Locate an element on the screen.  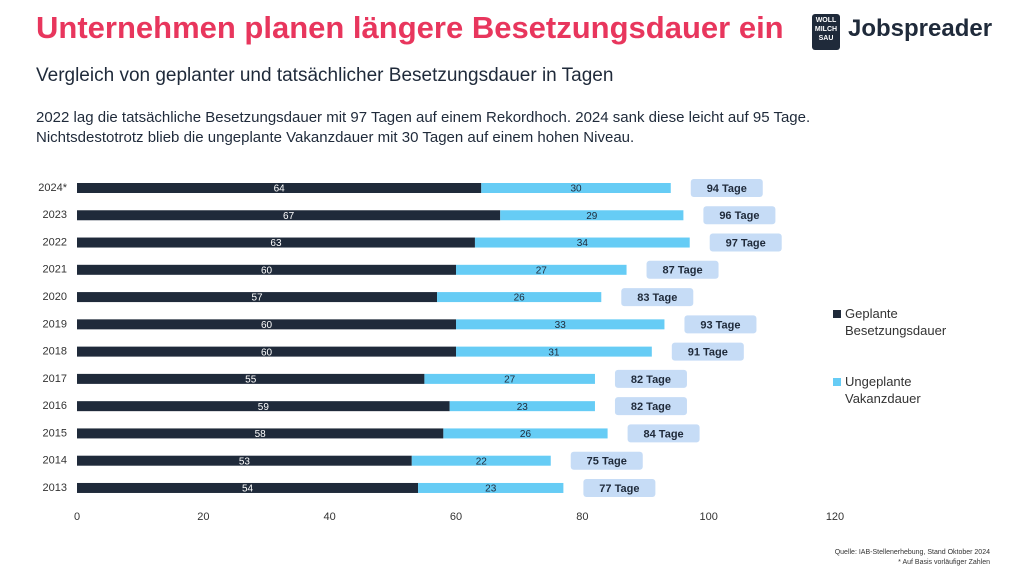
logo-icon-text: SAU is located at coordinates (826, 38).